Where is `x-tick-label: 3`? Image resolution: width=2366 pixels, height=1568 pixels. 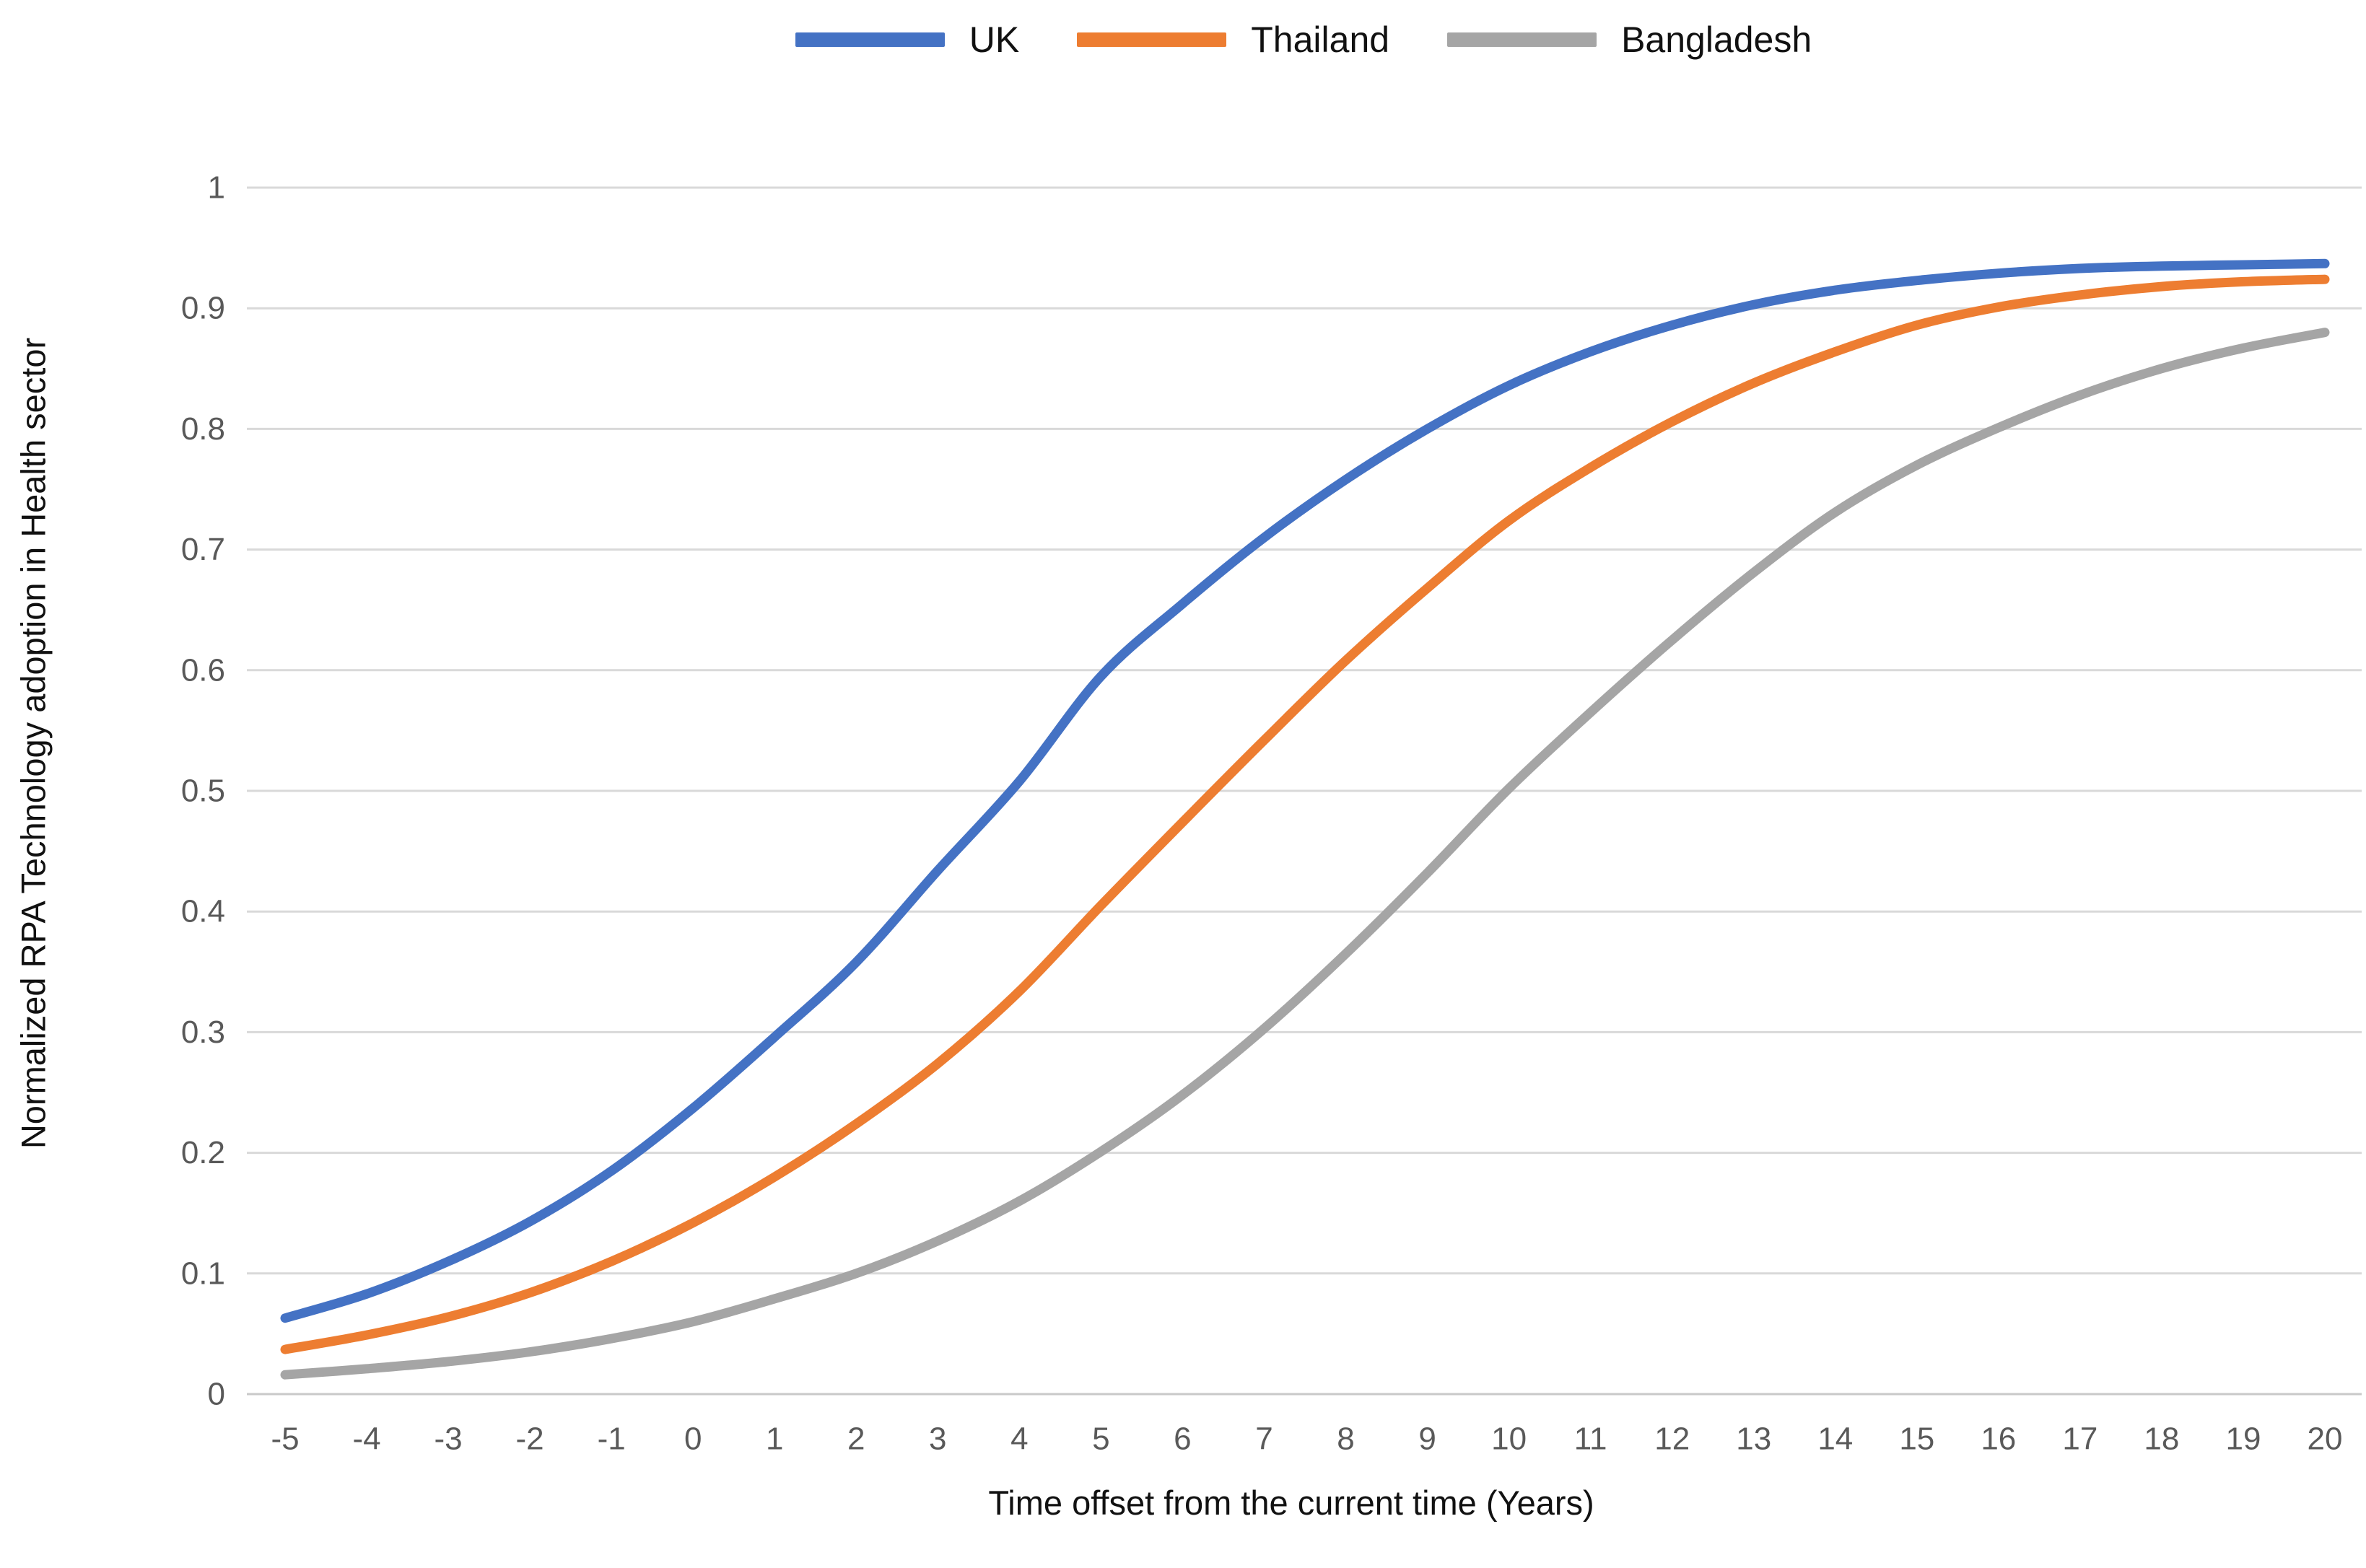 x-tick-label: 3 is located at coordinates (938, 1439).